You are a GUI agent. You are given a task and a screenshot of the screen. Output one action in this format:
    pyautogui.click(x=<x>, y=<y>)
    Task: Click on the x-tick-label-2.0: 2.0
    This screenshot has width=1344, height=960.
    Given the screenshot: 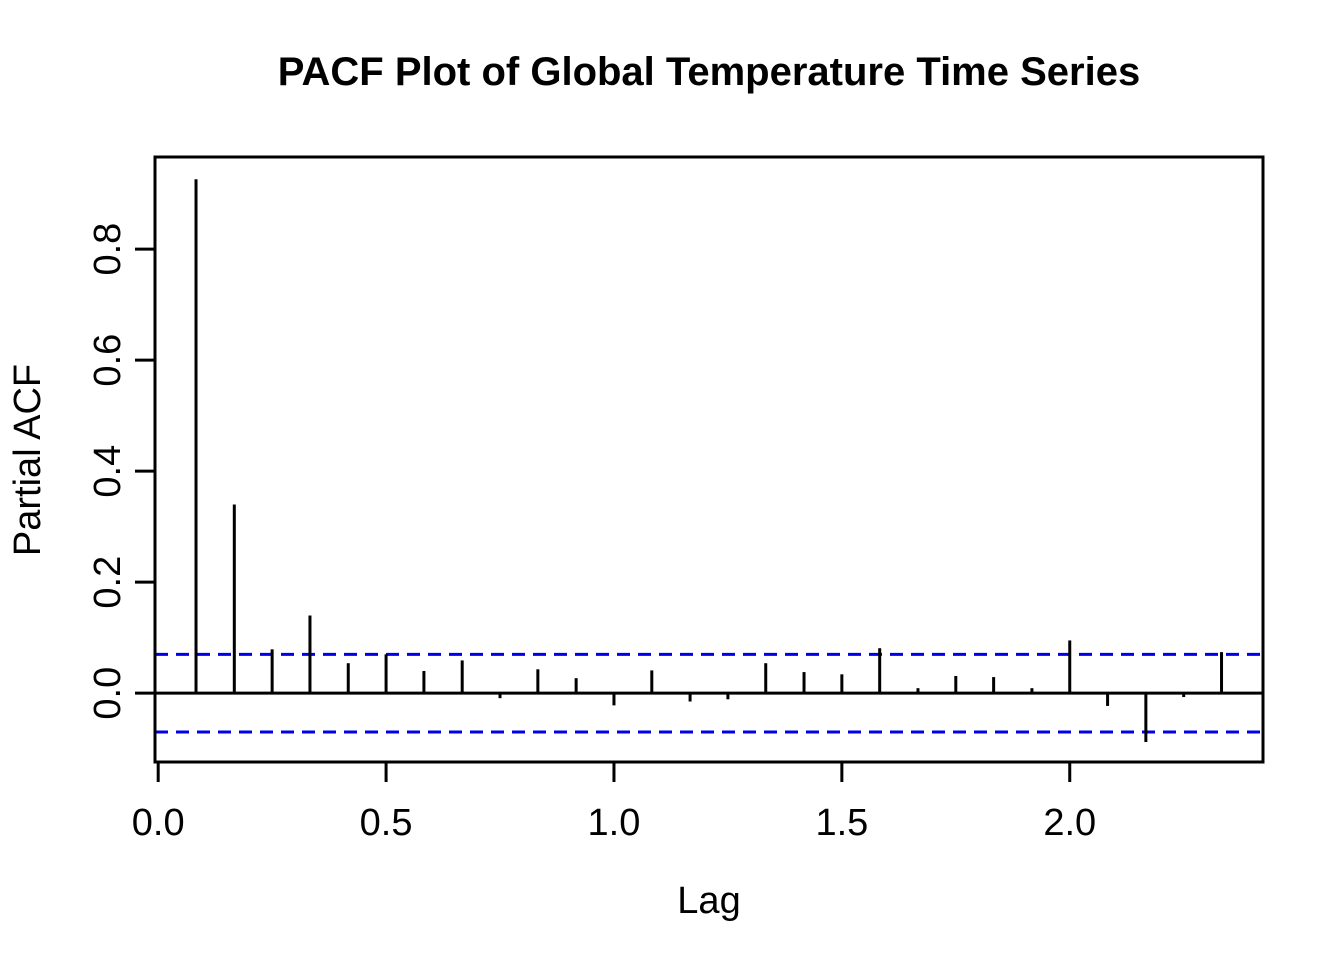 What is the action you would take?
    pyautogui.click(x=1069, y=823)
    